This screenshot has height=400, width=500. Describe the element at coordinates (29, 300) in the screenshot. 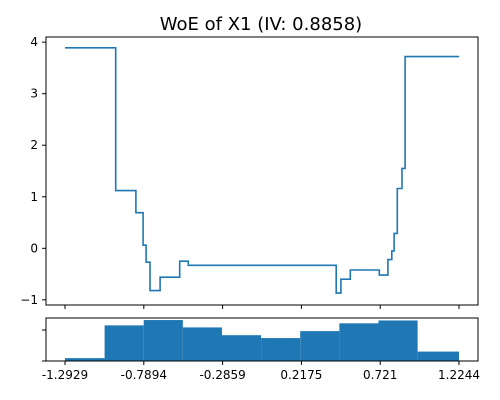

I see `y-tick-label: −1` at that location.